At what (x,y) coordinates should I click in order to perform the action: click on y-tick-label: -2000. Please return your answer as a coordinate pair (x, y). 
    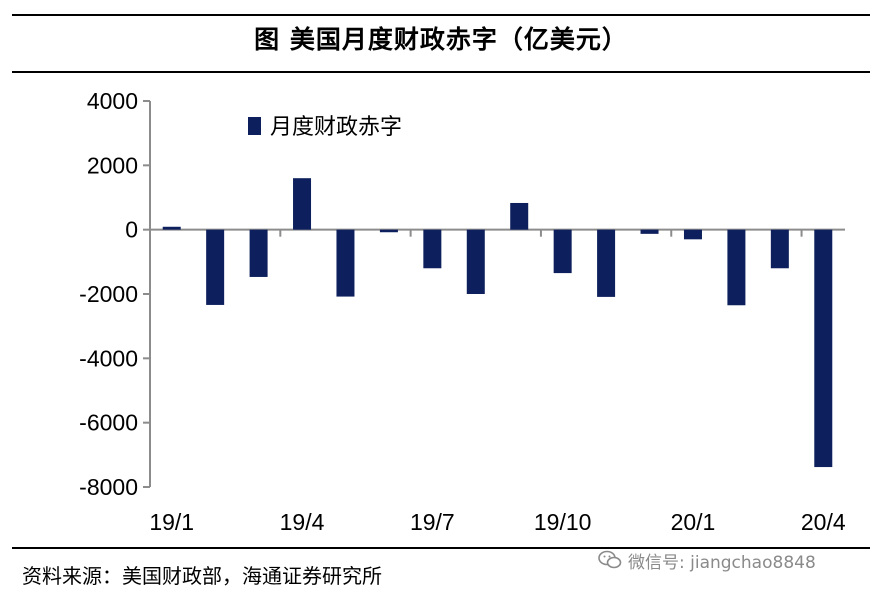
    Looking at the image, I should click on (108, 294).